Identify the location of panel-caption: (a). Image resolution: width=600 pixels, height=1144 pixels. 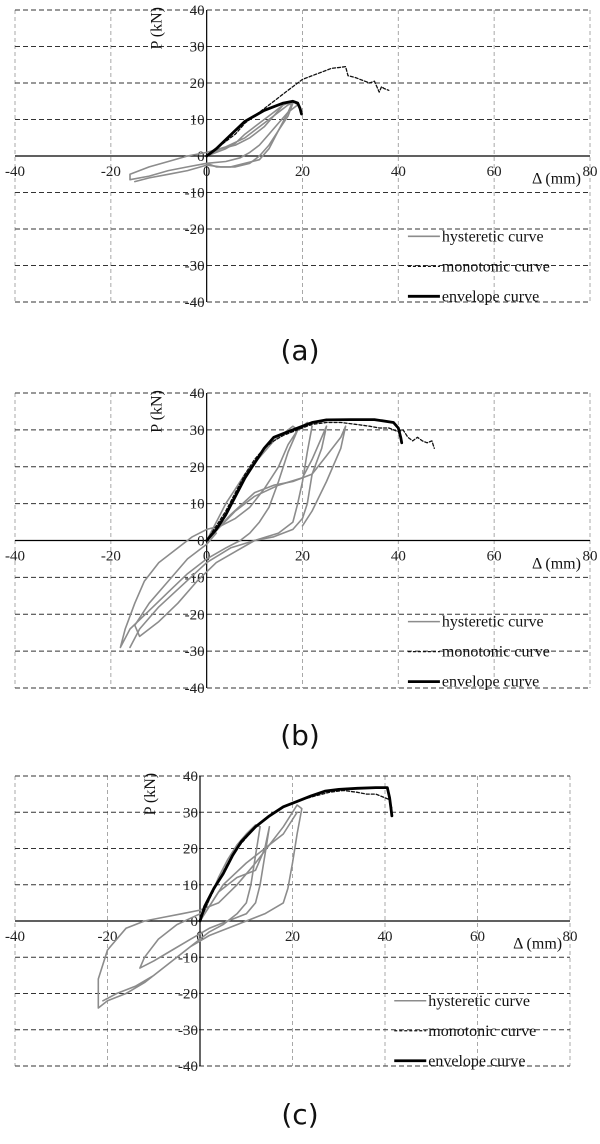
(299, 350).